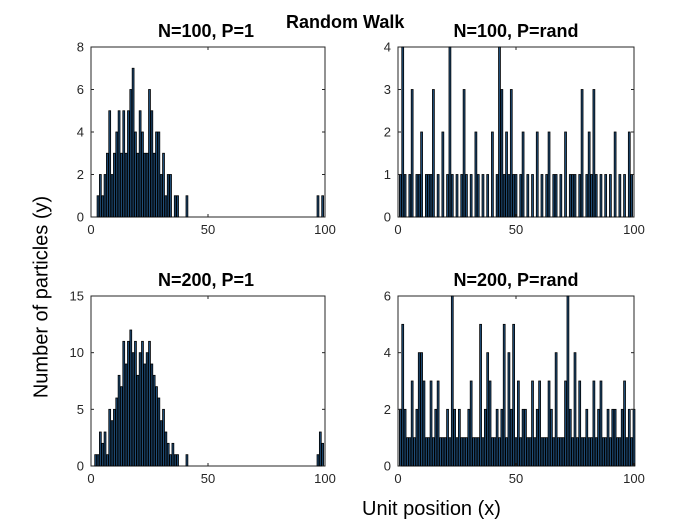 This screenshot has height=525, width=700. Describe the element at coordinates (514, 388) in the screenshot. I see `panel-4: 0 50 100 0 2 4 6` at that location.